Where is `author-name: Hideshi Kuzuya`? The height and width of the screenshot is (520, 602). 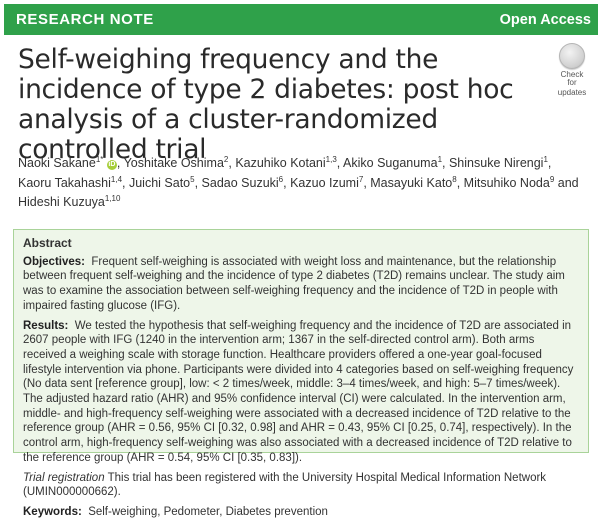
author-name: Hideshi Kuzuya is located at coordinates (61, 202).